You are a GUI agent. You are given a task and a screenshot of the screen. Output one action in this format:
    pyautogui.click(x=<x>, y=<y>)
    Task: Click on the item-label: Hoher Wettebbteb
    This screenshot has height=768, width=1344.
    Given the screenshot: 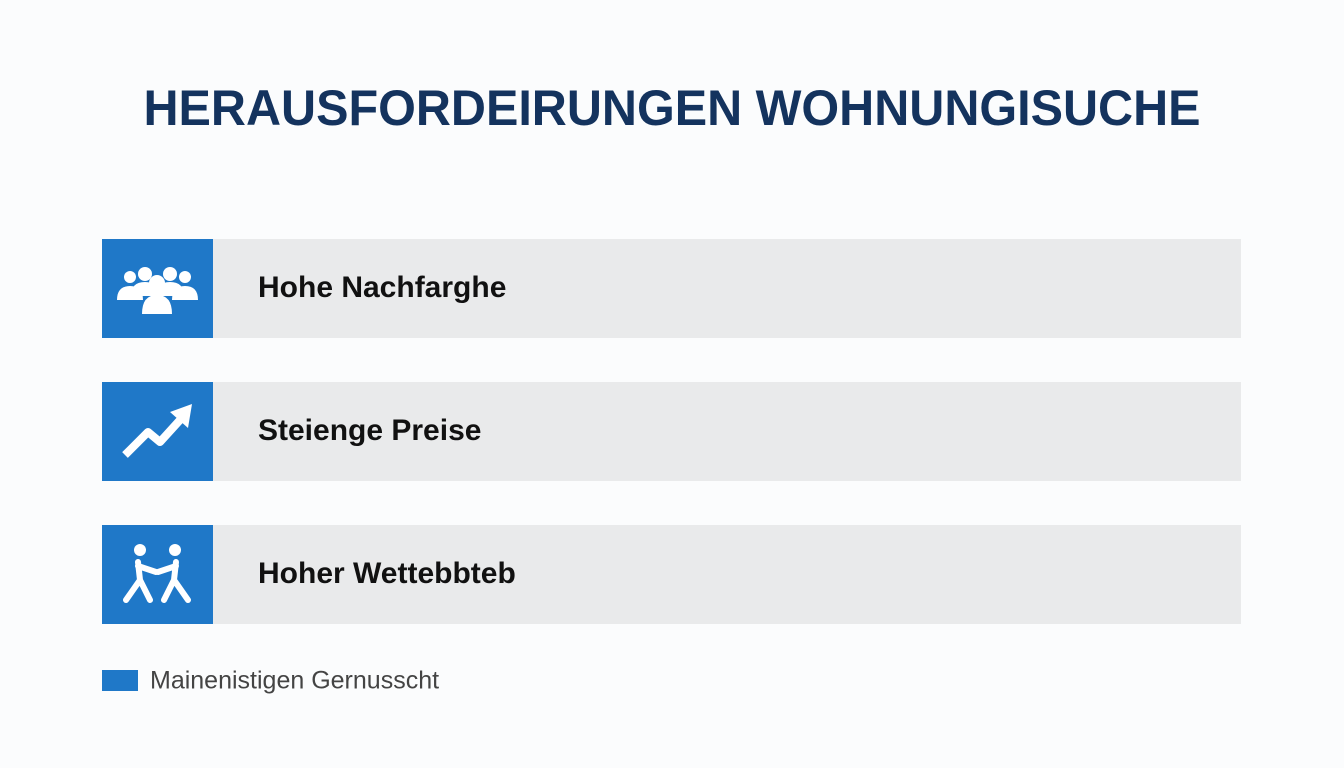 What is the action you would take?
    pyautogui.click(x=387, y=573)
    